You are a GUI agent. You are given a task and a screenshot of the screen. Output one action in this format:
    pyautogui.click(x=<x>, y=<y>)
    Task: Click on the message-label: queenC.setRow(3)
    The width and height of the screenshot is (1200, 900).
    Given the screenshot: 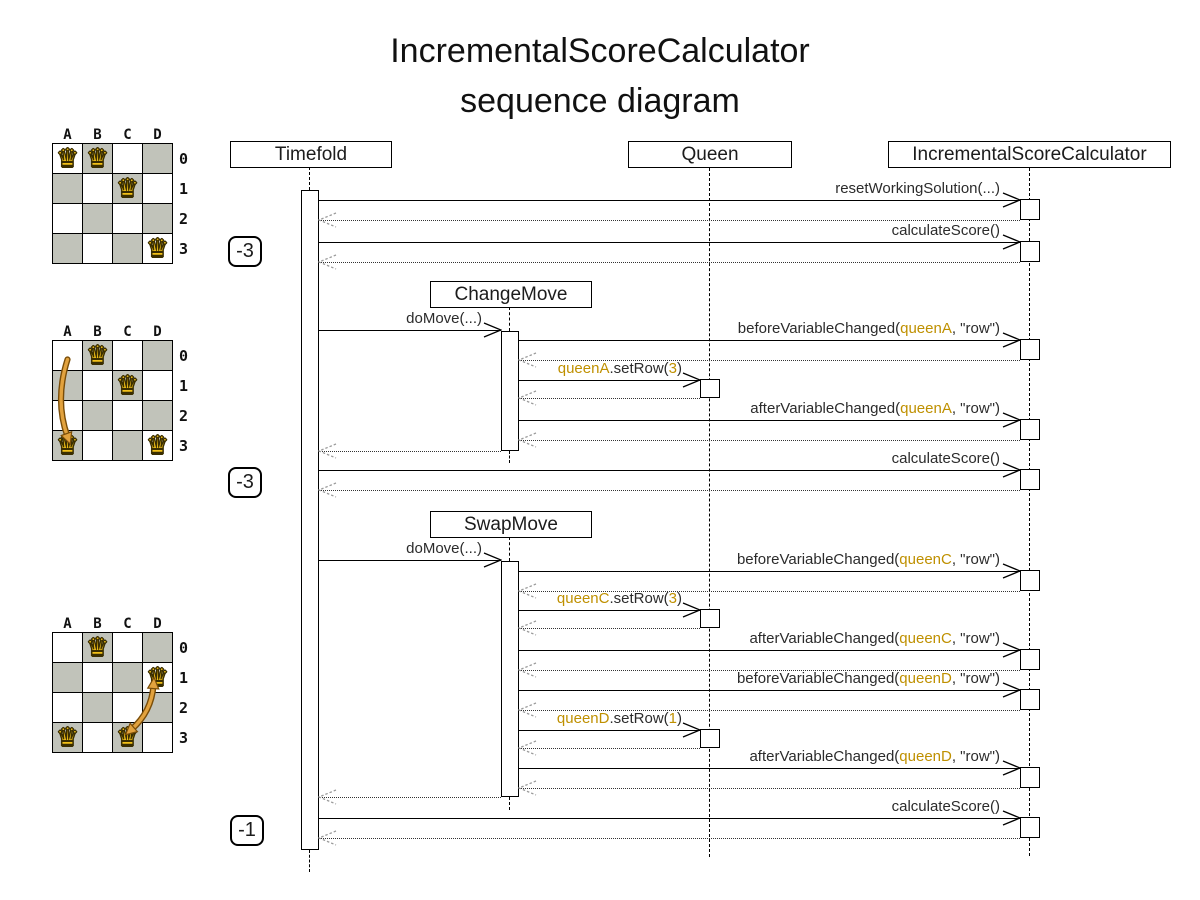 What is the action you would take?
    pyautogui.click(x=619, y=599)
    